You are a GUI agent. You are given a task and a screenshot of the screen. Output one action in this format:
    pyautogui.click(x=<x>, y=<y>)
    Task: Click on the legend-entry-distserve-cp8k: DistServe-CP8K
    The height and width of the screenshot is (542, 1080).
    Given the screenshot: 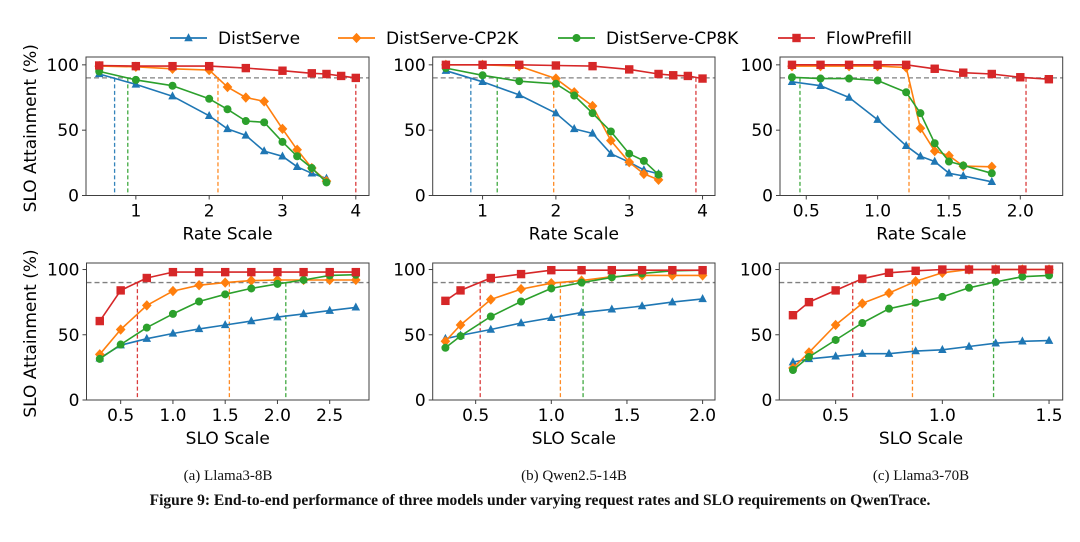 What is the action you would take?
    pyautogui.click(x=648, y=39)
    